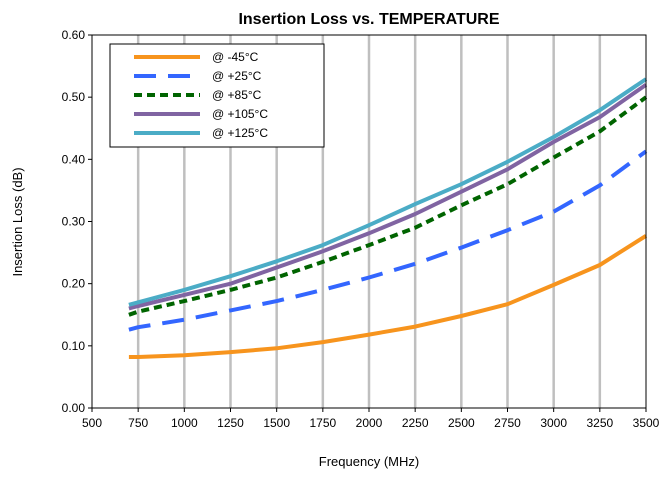 This screenshot has height=477, width=672. I want to click on legend-label: @ +125°C, so click(240, 133).